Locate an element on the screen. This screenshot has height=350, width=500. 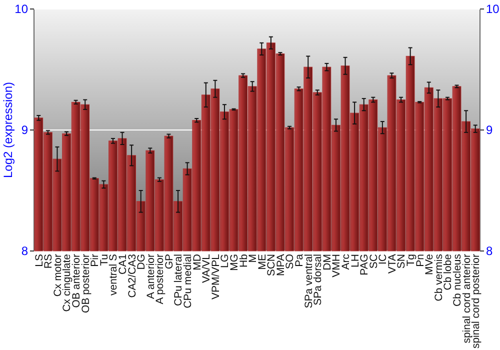
y-axis-title: Log2 (expression) is located at coordinates (8, 130).